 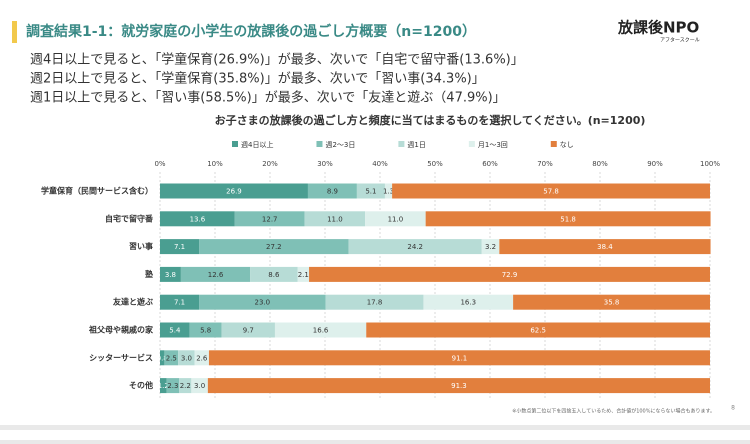 What do you see at coordinates (375, 435) in the screenshot?
I see `next-slide` at bounding box center [375, 435].